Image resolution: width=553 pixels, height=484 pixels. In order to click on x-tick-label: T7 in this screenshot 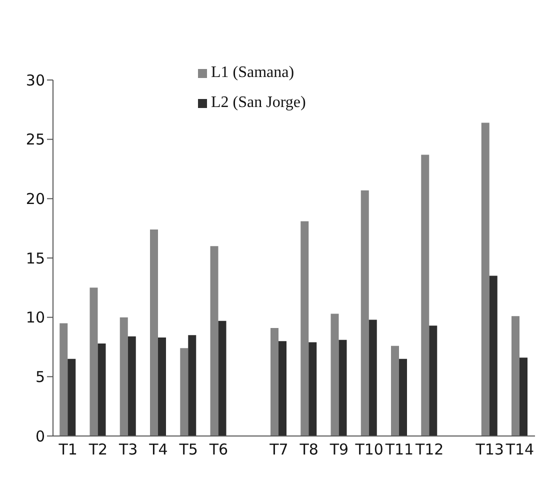, I will do `click(278, 449)`.